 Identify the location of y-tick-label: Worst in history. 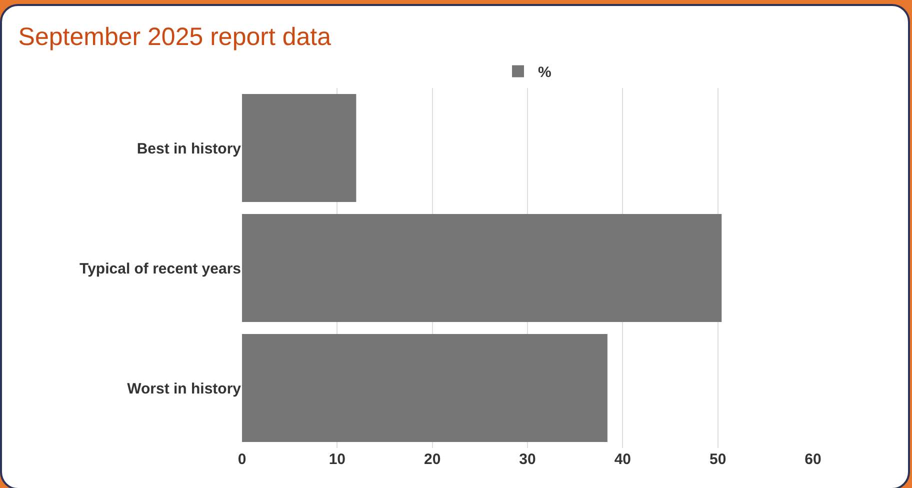
(184, 389).